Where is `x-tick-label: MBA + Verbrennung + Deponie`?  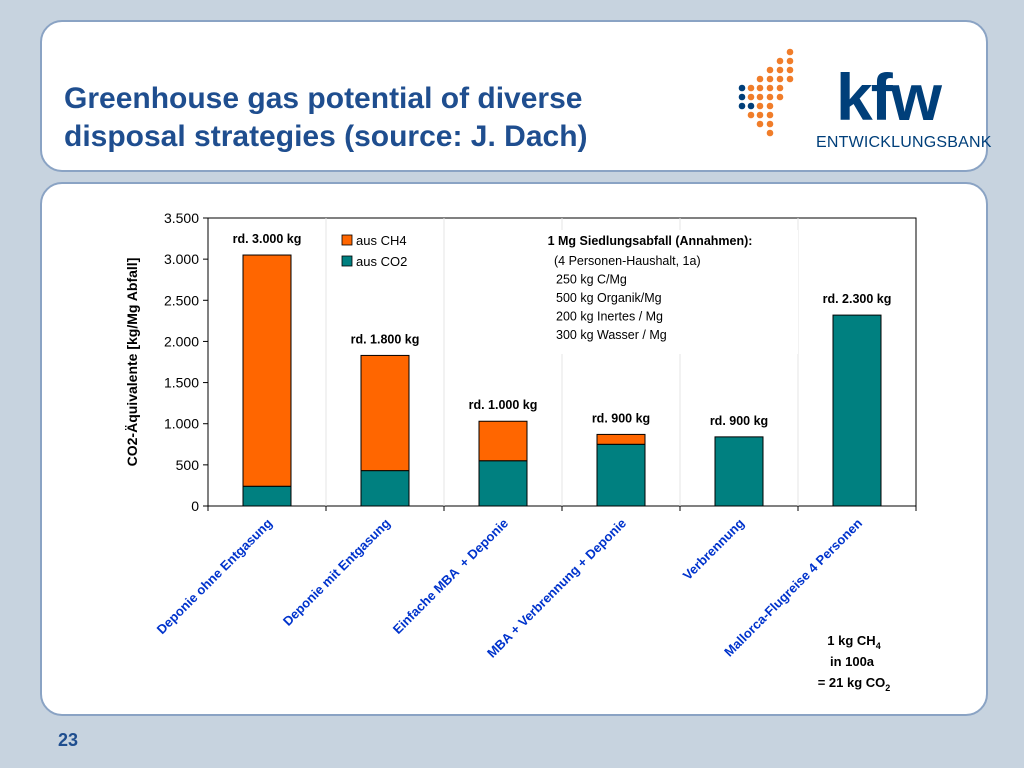 x-tick-label: MBA + Verbrennung + Deponie is located at coordinates (556, 588).